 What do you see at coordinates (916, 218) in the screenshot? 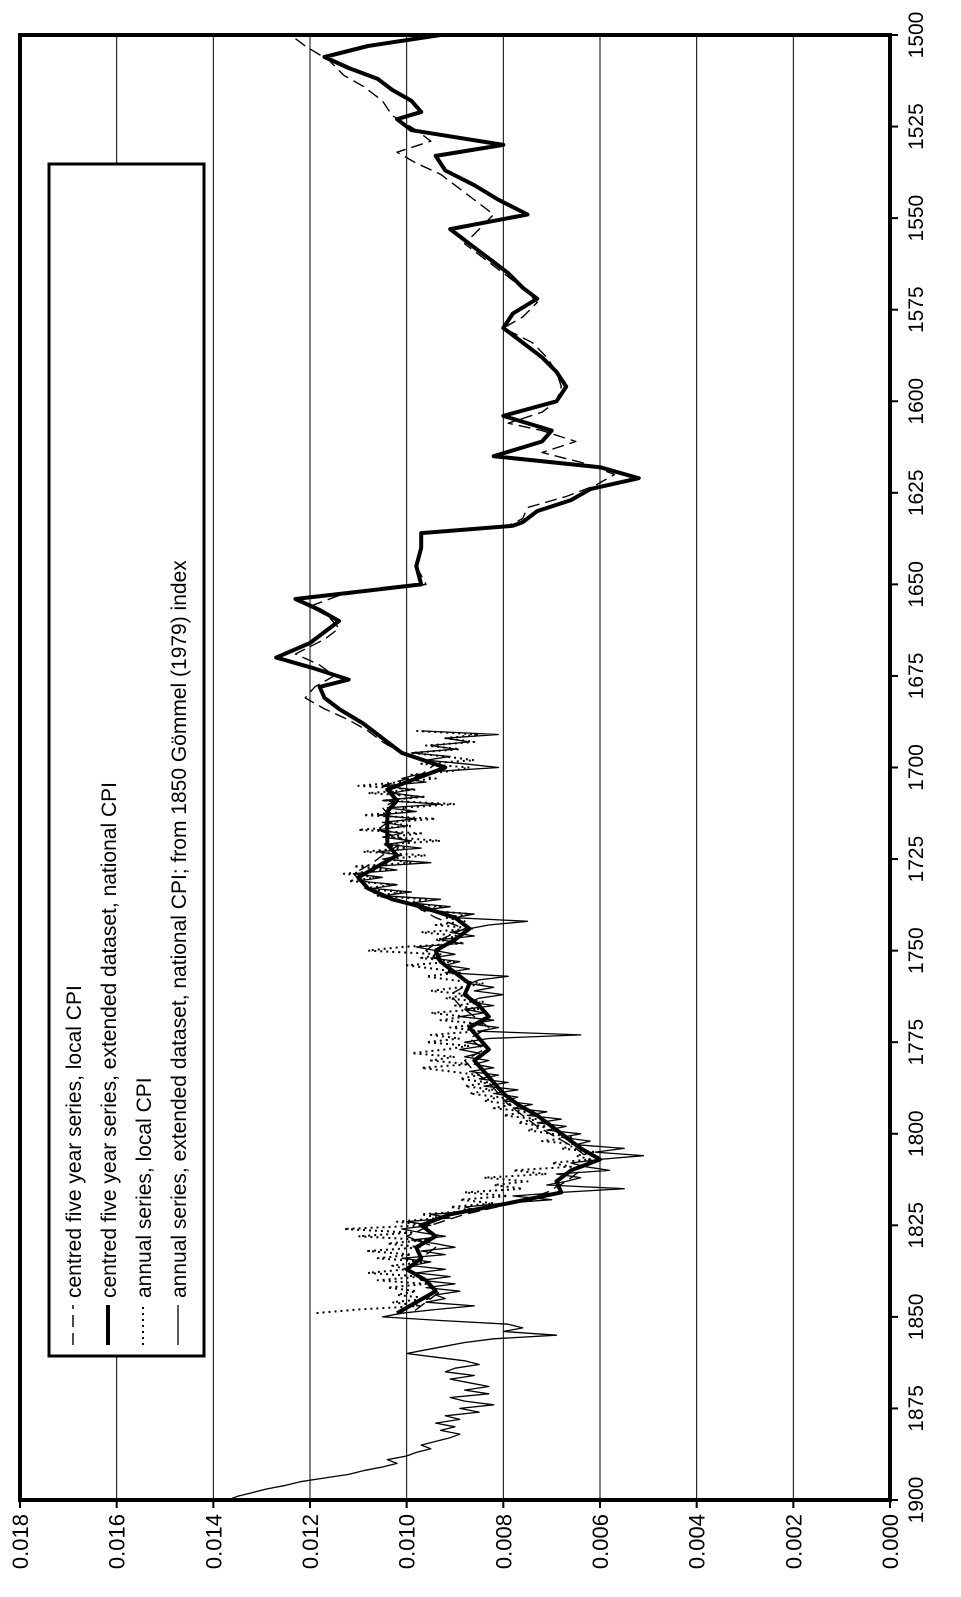
I see `year-tick-label: 1550` at bounding box center [916, 218].